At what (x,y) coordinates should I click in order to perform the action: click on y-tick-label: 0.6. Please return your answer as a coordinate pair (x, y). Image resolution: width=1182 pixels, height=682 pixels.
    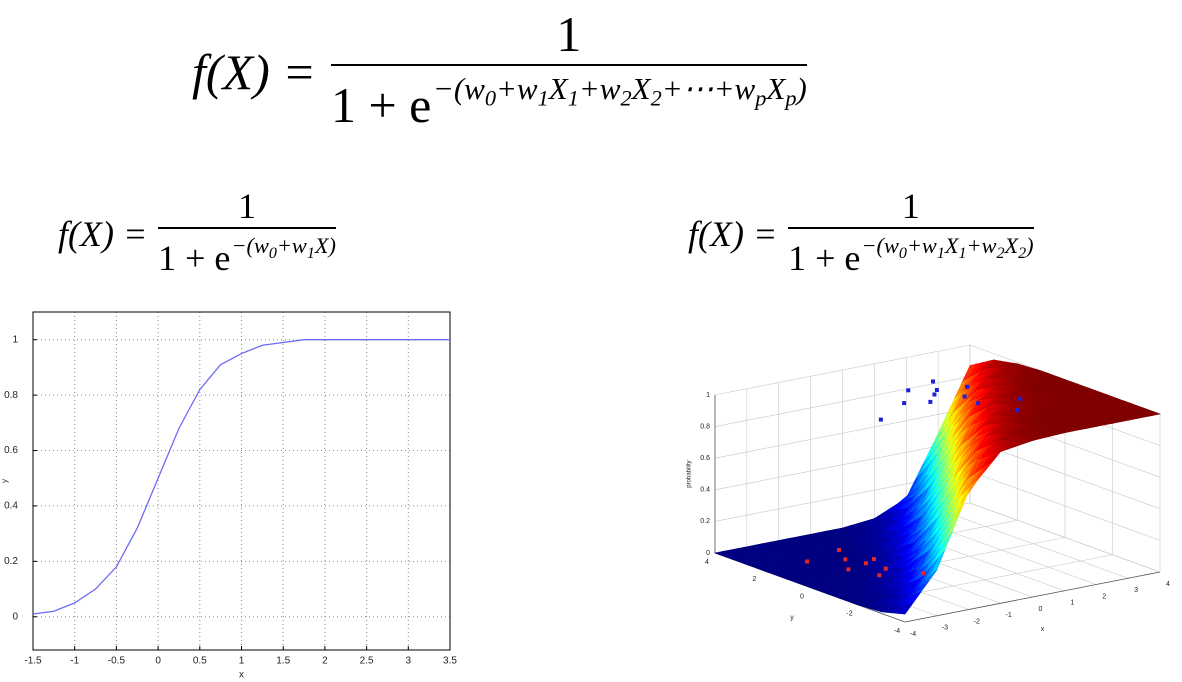
    Looking at the image, I should click on (11, 450).